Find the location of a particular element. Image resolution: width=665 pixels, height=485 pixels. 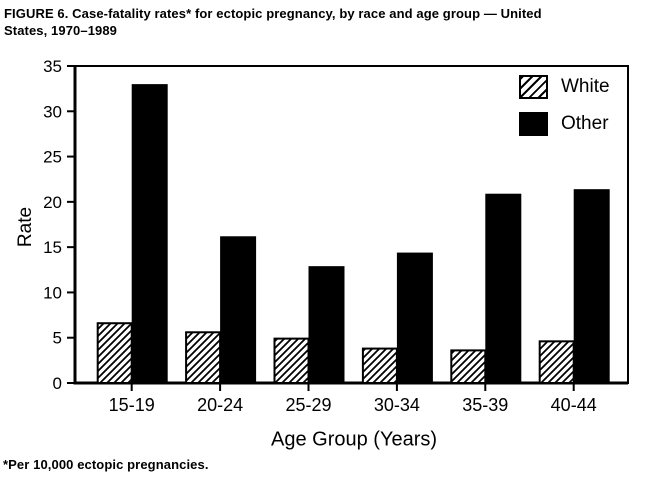

x-tick-label: 20-24 is located at coordinates (220, 405).